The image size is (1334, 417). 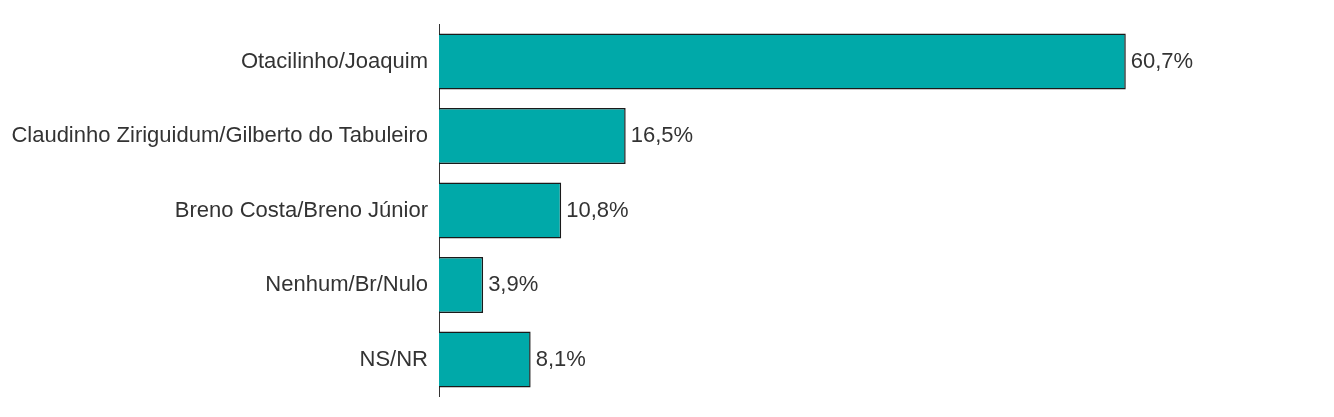 What do you see at coordinates (513, 284) in the screenshot?
I see `data-label: 3,9%` at bounding box center [513, 284].